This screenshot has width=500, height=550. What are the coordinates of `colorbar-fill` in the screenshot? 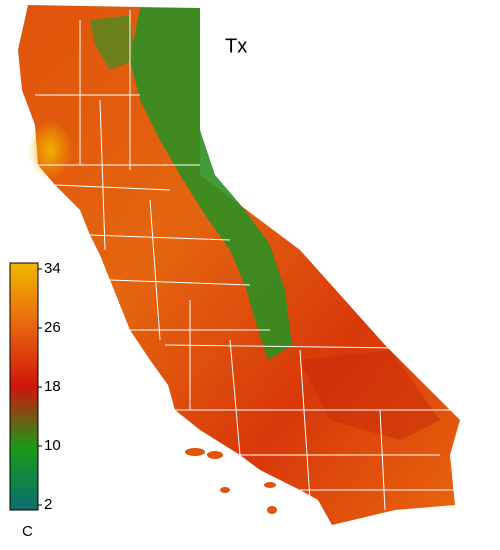 It's located at (24, 386).